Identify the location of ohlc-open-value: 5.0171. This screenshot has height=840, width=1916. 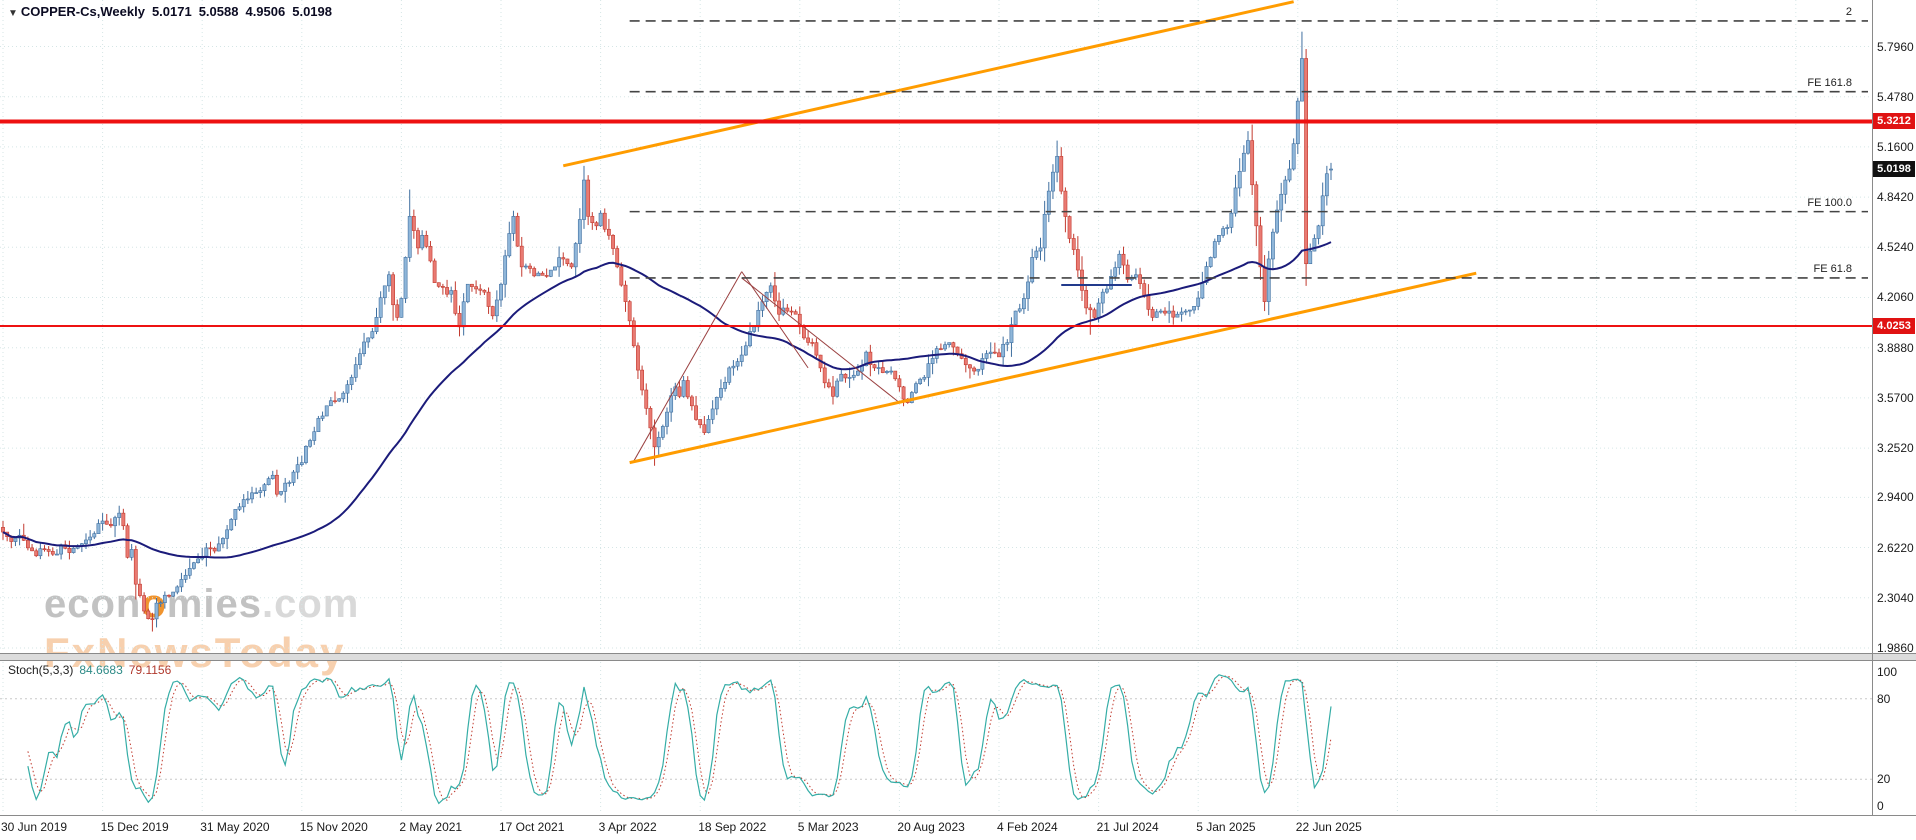
(171, 11).